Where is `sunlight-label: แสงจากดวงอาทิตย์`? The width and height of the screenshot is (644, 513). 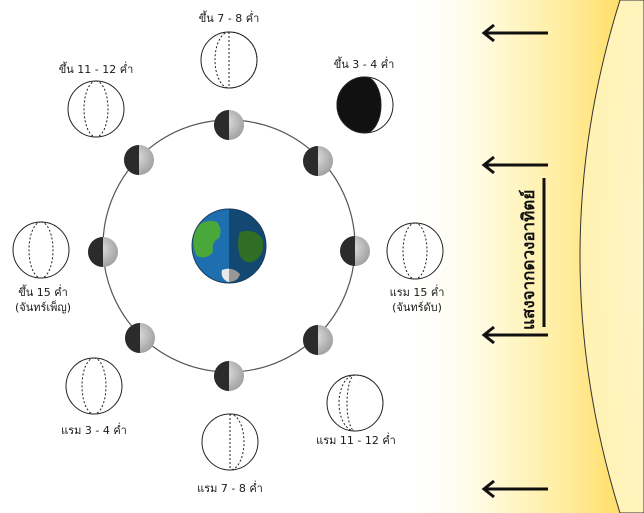
sunlight-label: แสงจากดวงอาทิตย์ is located at coordinates (528, 260).